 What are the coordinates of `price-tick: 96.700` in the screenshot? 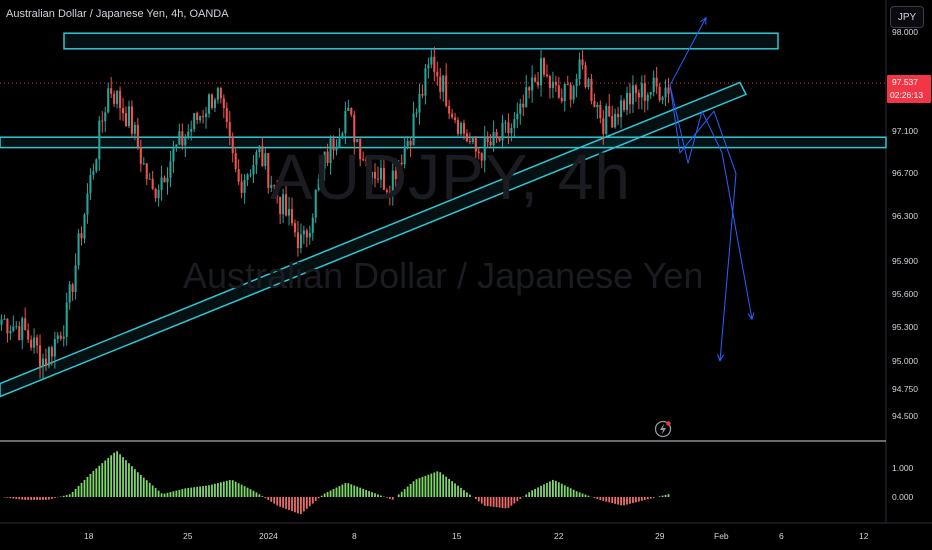 It's located at (905, 173).